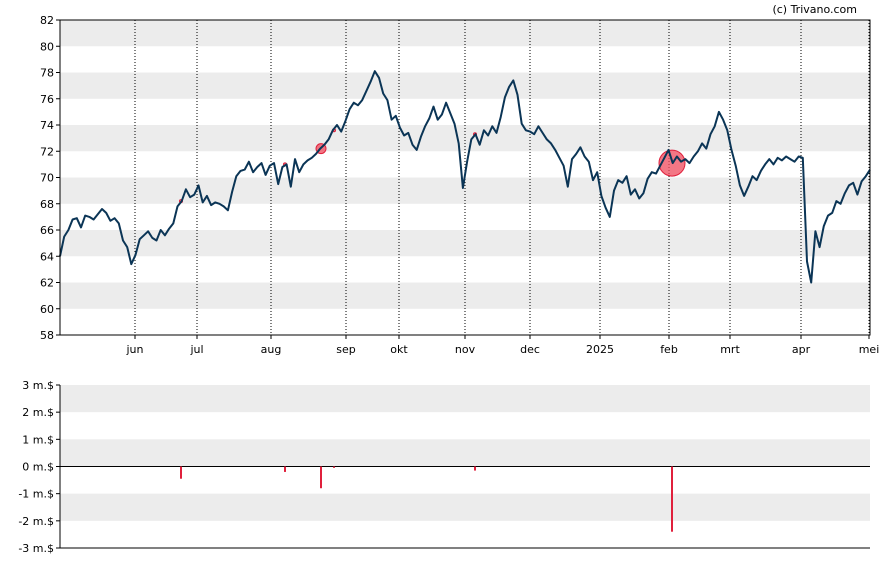 The height and width of the screenshot is (565, 888). I want to click on volume-tick-label: -3 m.$, so click(36, 548).